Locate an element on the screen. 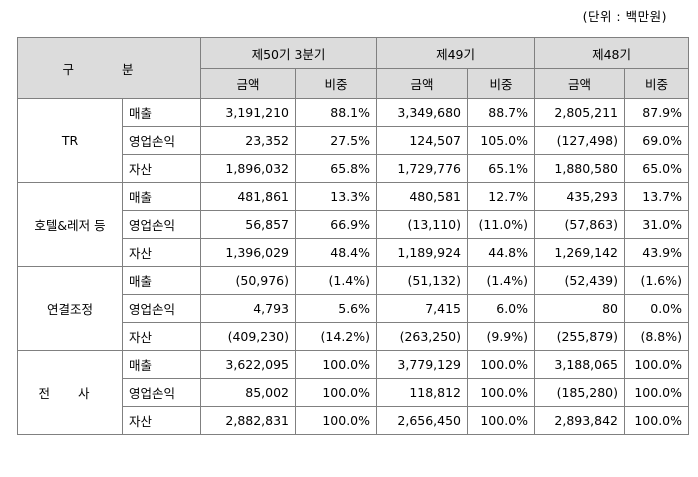 Image resolution: width=698 pixels, height=477 pixels. amount-cell: (409,230) is located at coordinates (248, 336).